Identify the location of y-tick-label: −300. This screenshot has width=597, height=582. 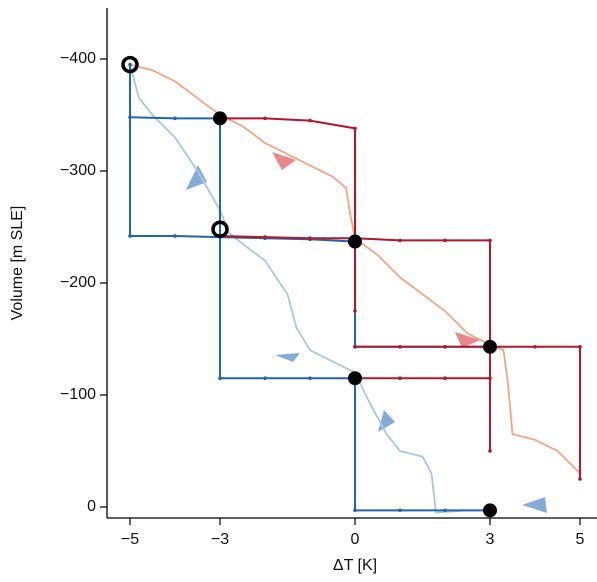
(78, 170).